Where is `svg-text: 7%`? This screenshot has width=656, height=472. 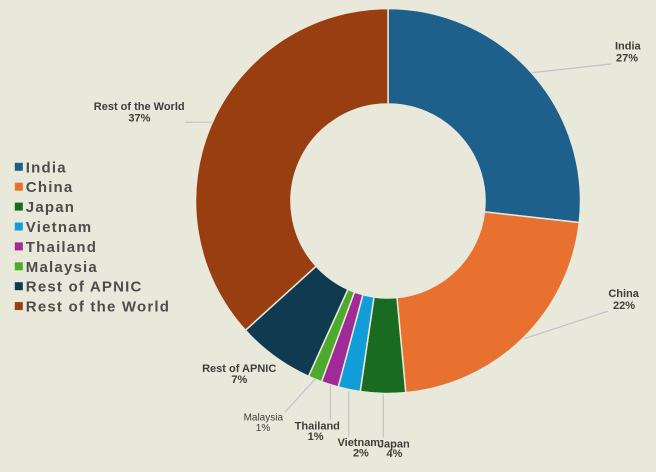
svg-text: 7% is located at coordinates (239, 380).